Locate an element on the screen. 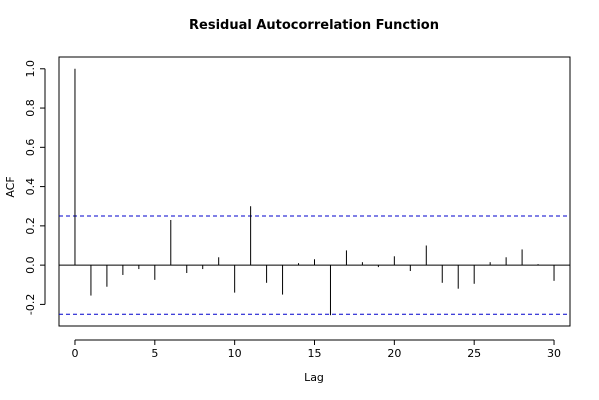 The width and height of the screenshot is (599, 400). x-tick-label: 0 is located at coordinates (74, 353).